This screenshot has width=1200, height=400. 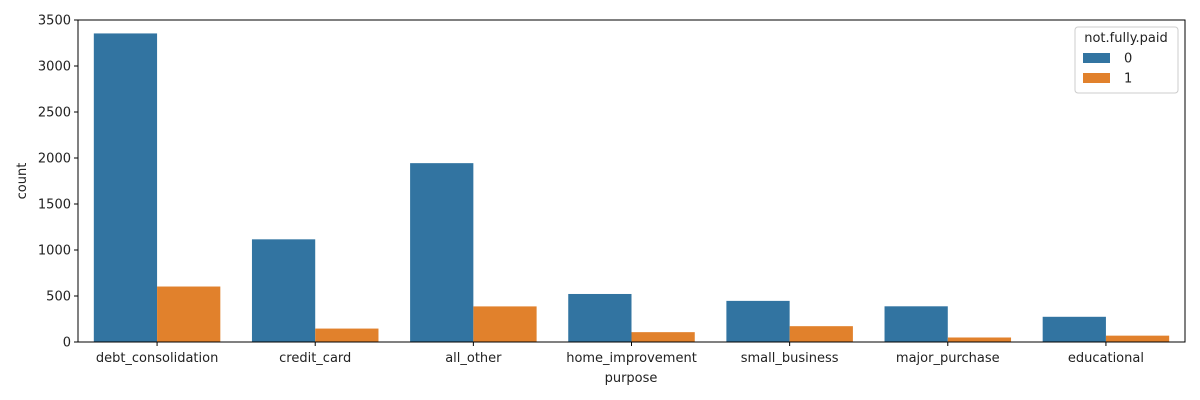 What do you see at coordinates (157, 358) in the screenshot?
I see `x-tick-label: debt_consolidation` at bounding box center [157, 358].